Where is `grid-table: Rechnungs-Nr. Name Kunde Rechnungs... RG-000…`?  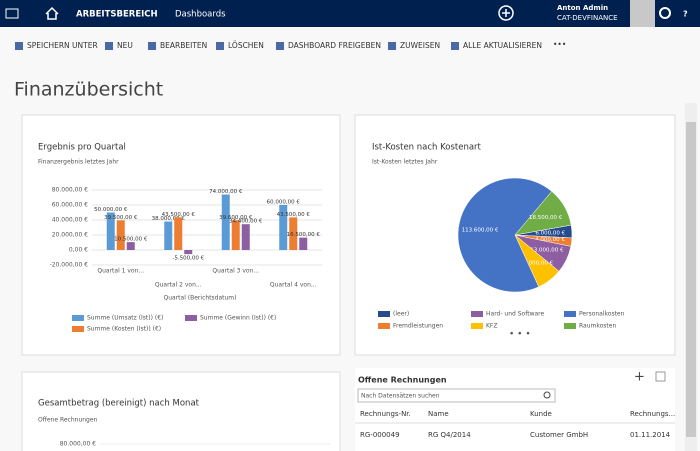 grid-table: Rechnungs-Nr. Name Kunde Rechnungs... RG-000… is located at coordinates (517, 424).